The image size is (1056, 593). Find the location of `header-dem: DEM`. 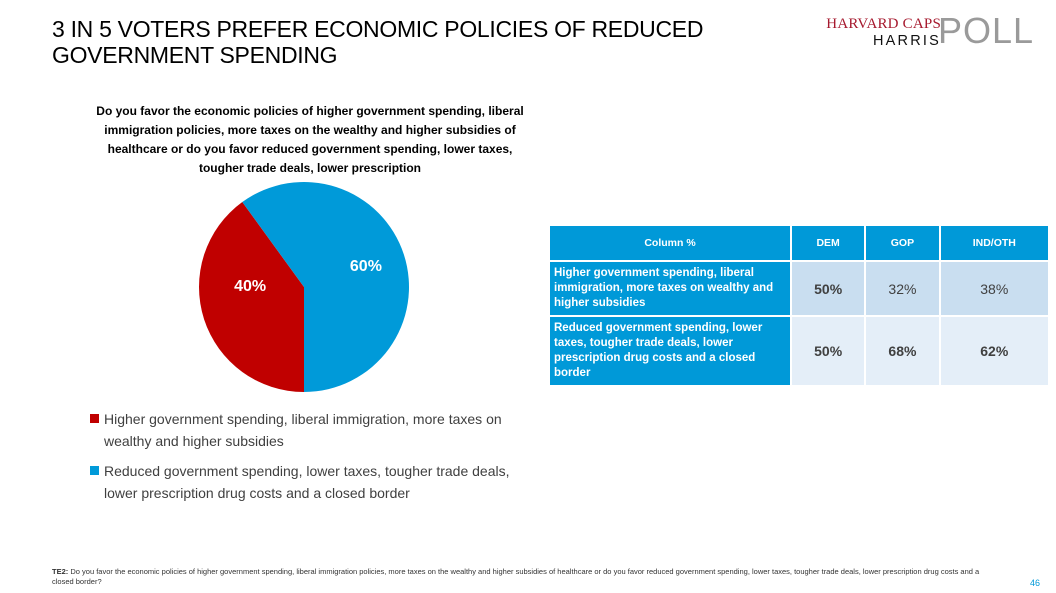

header-dem: DEM is located at coordinates (828, 243).